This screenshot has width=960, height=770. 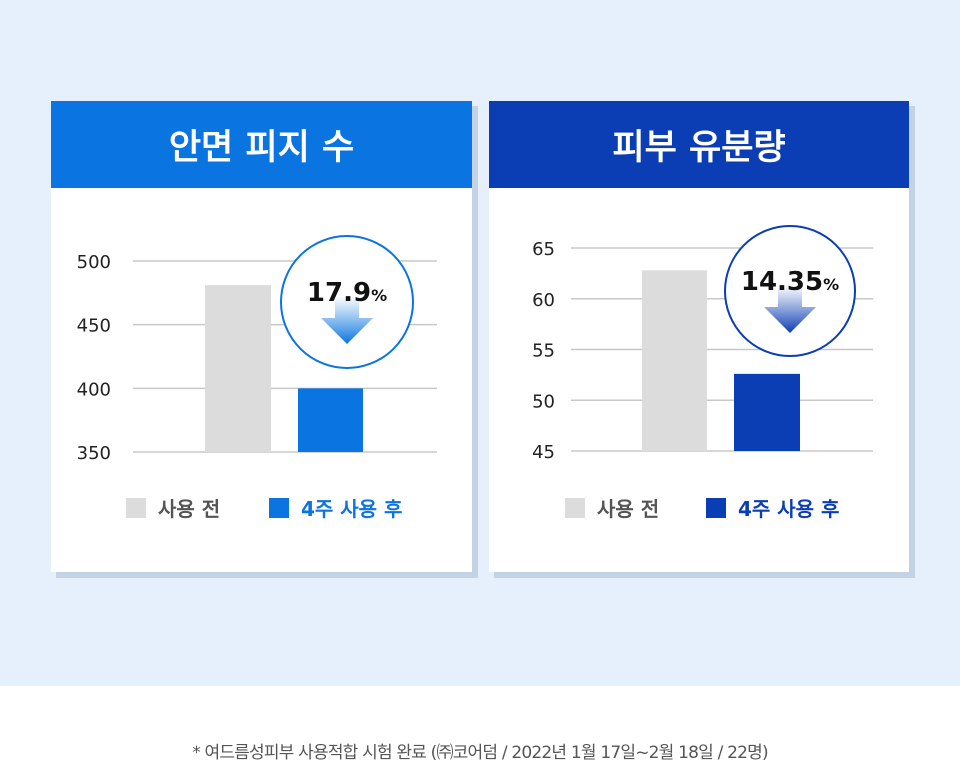 I want to click on card-title-sebum: 안면 피지 수, so click(x=261, y=144).